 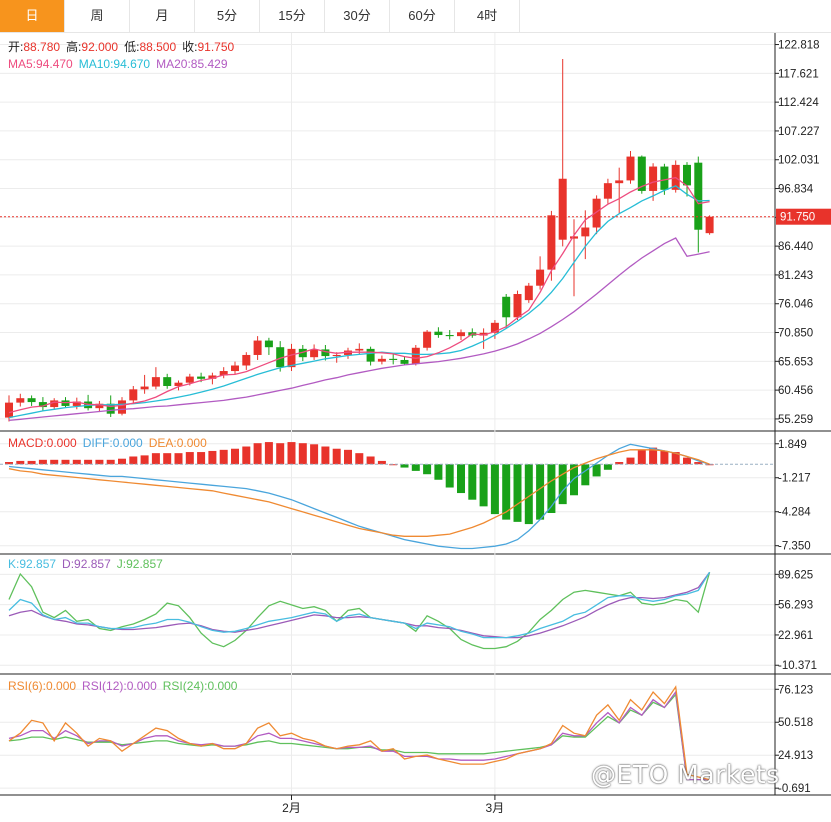 I want to click on y-tick-label: 60.456, so click(x=795, y=391).